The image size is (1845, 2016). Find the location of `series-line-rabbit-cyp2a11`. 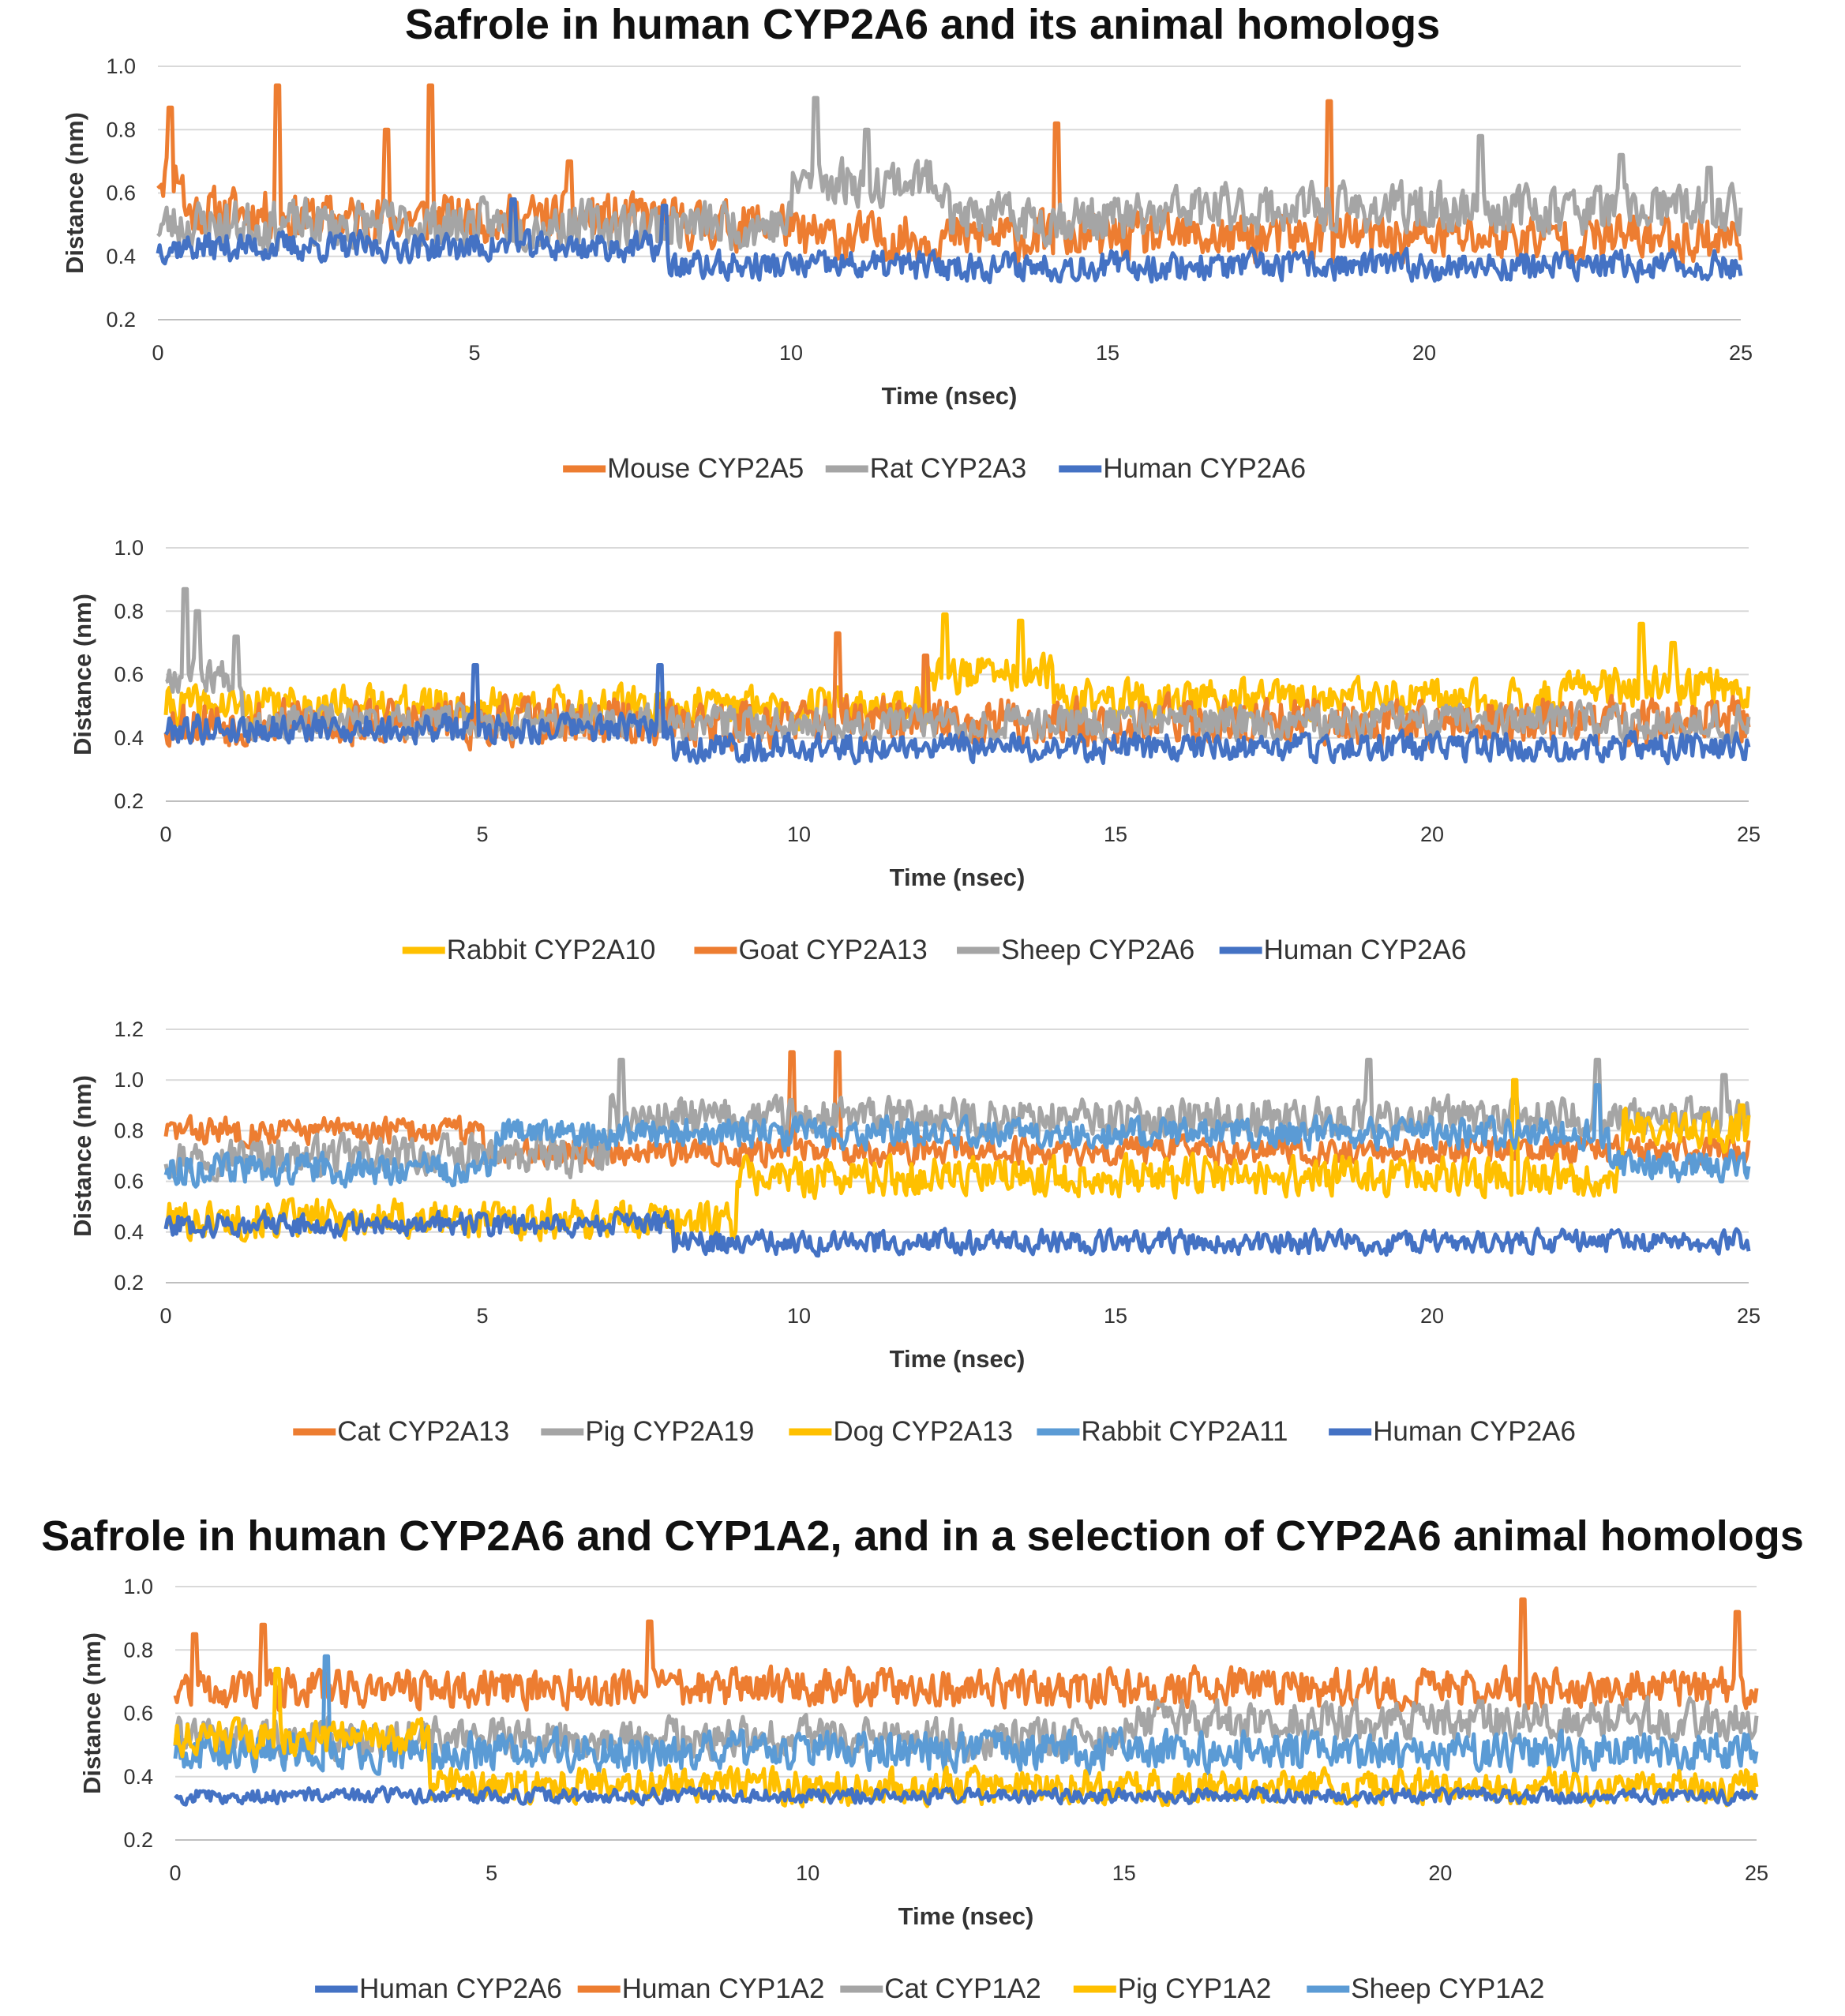

series-line-rabbit-cyp2a11 is located at coordinates (957, 1136).